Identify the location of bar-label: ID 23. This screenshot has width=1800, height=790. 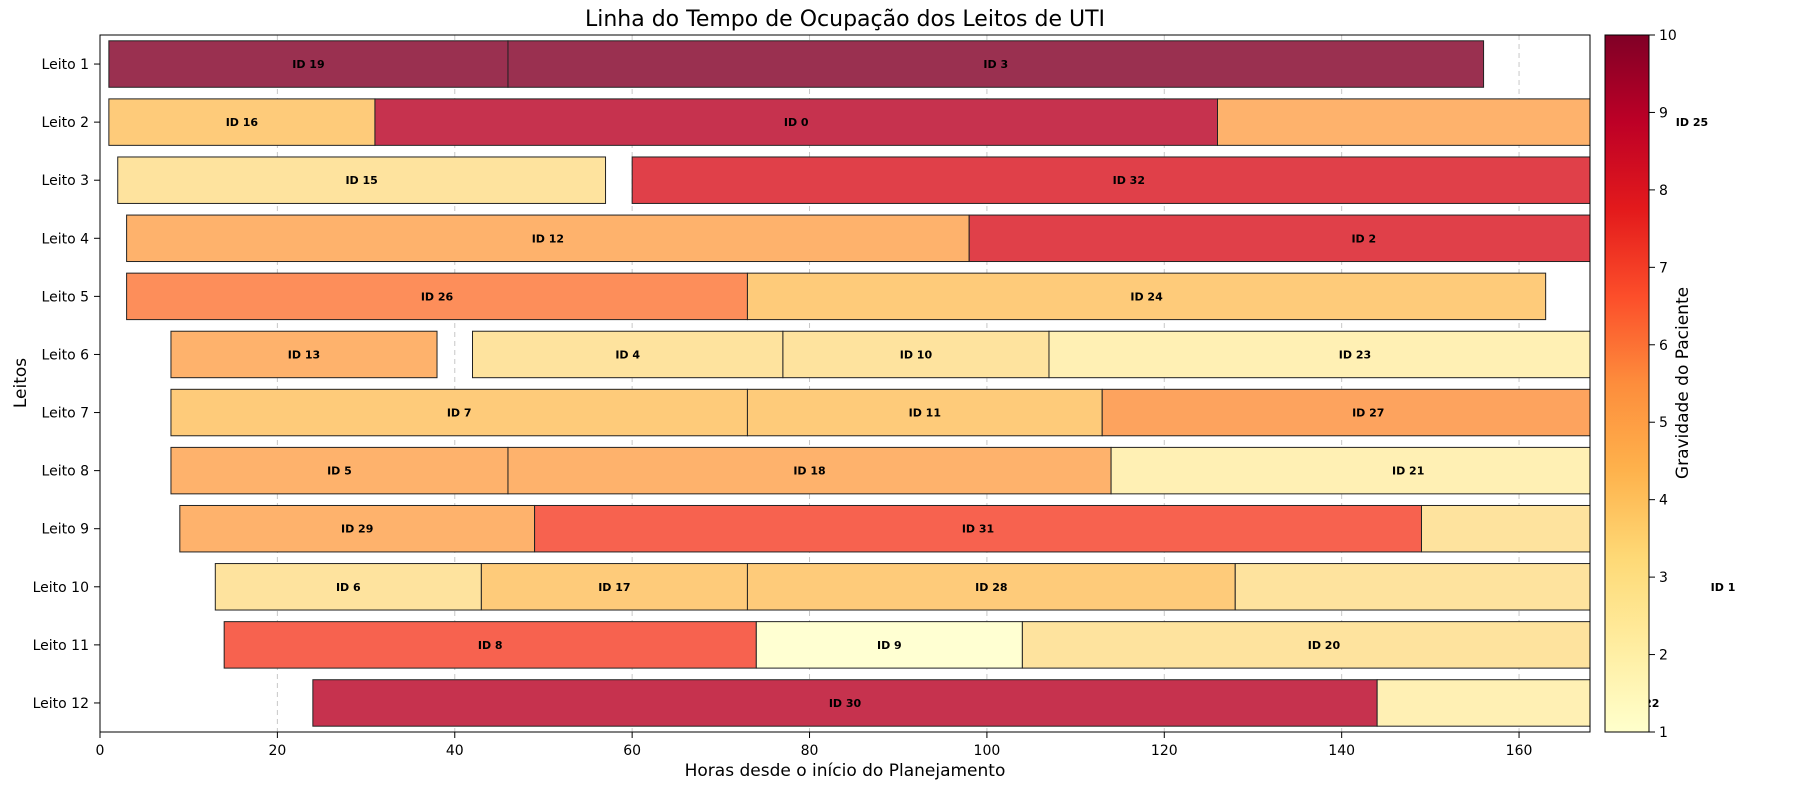
(1355, 354).